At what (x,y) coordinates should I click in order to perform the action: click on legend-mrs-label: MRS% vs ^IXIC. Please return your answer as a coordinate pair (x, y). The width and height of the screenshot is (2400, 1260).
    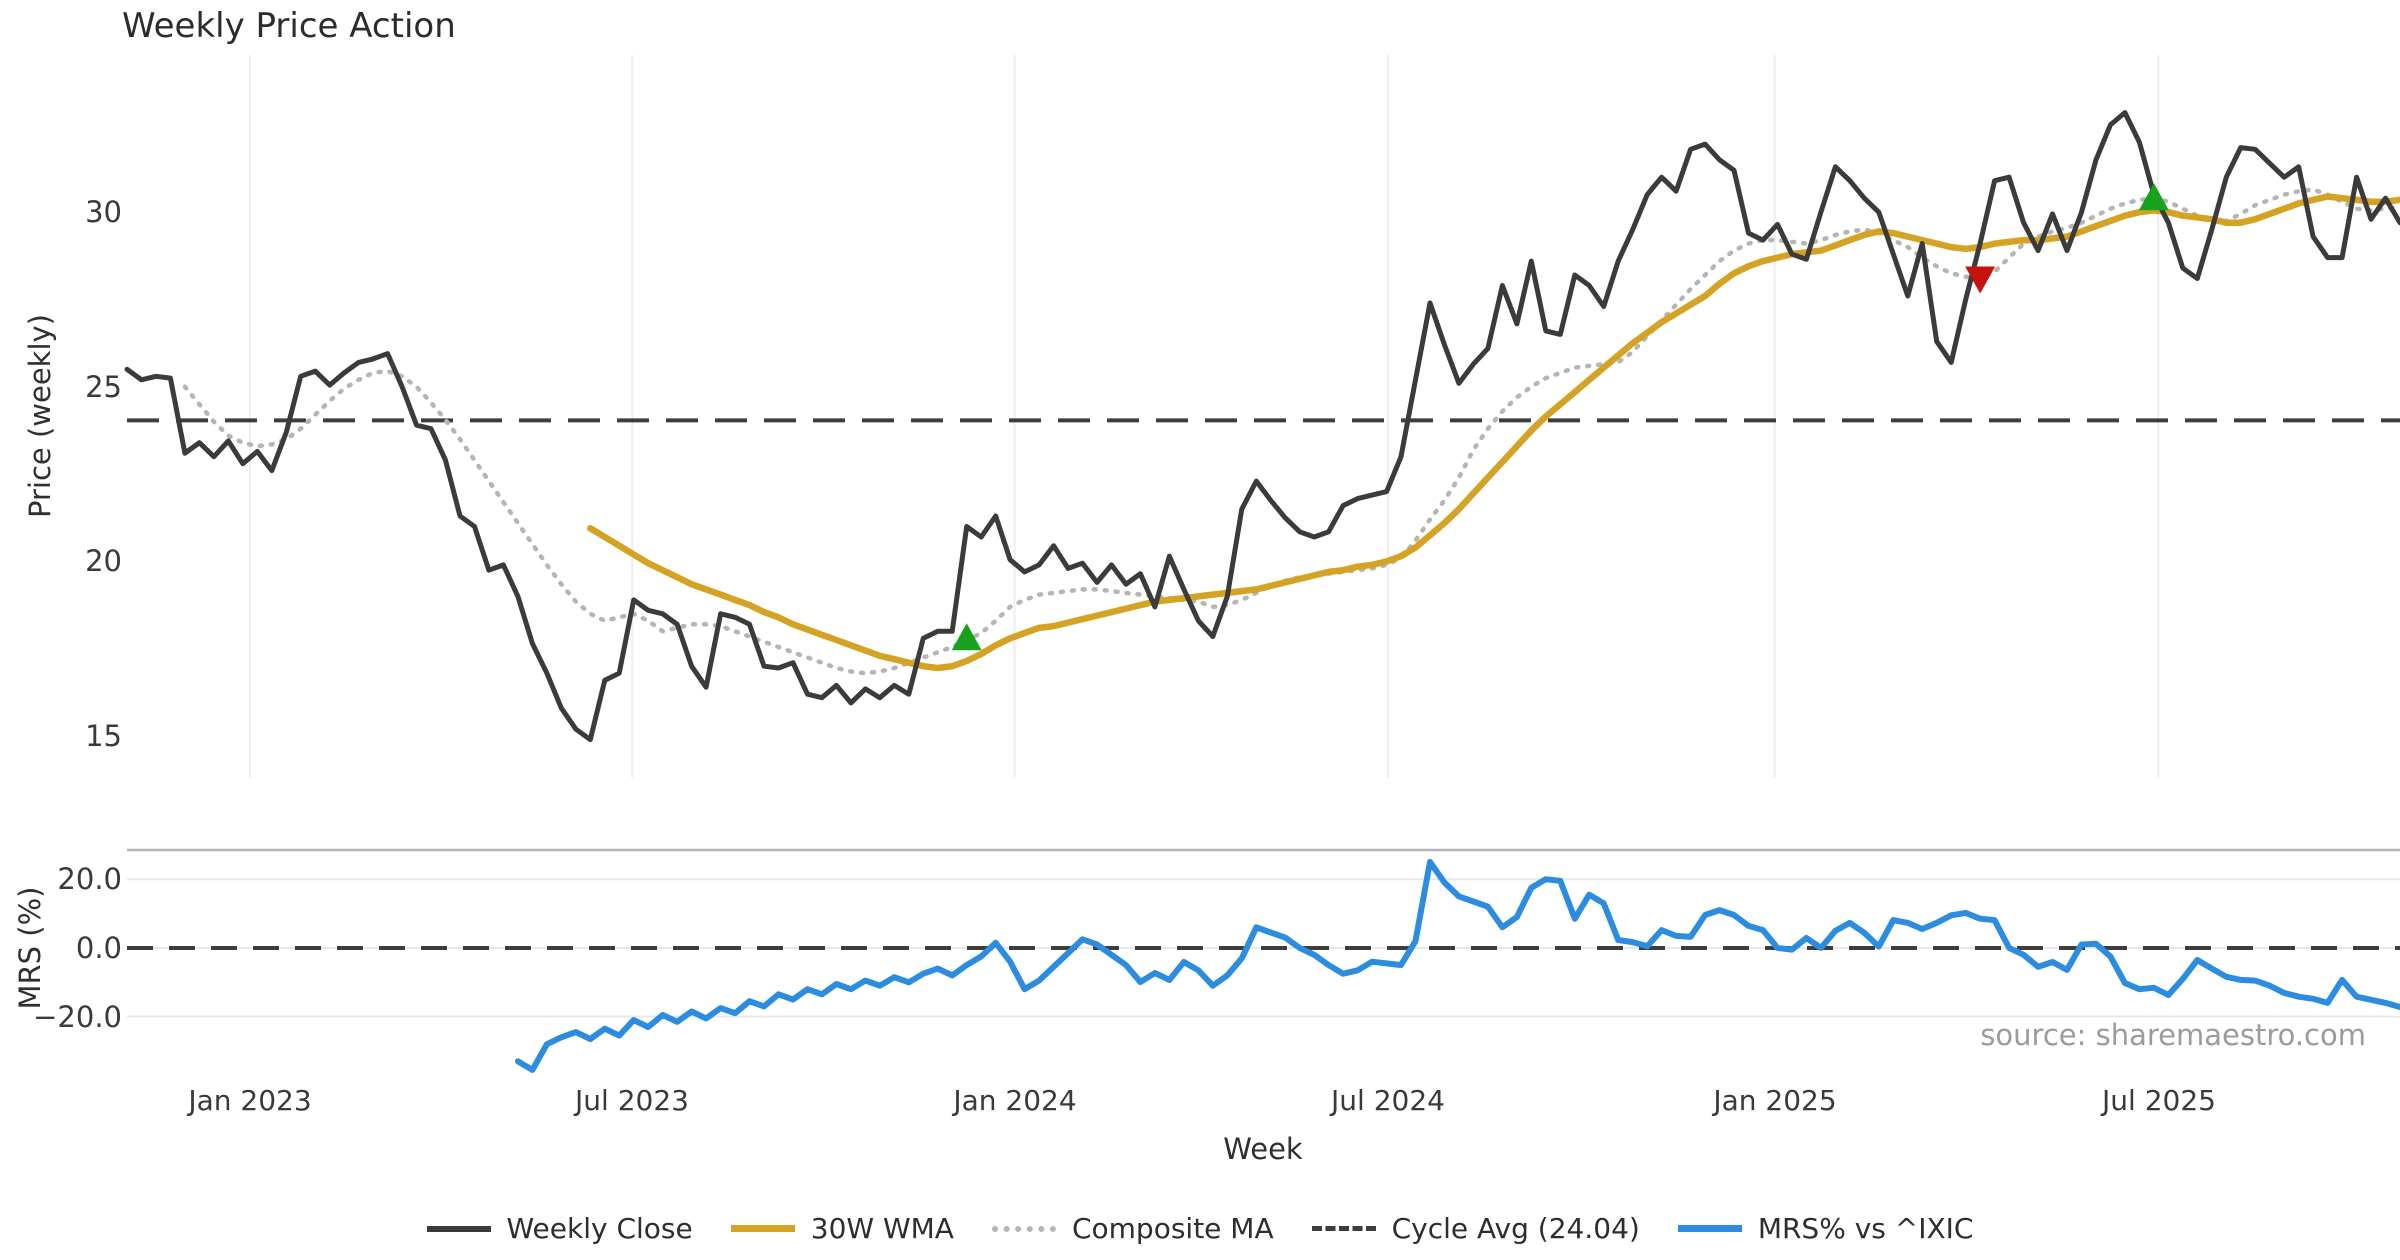
    Looking at the image, I should click on (1865, 1228).